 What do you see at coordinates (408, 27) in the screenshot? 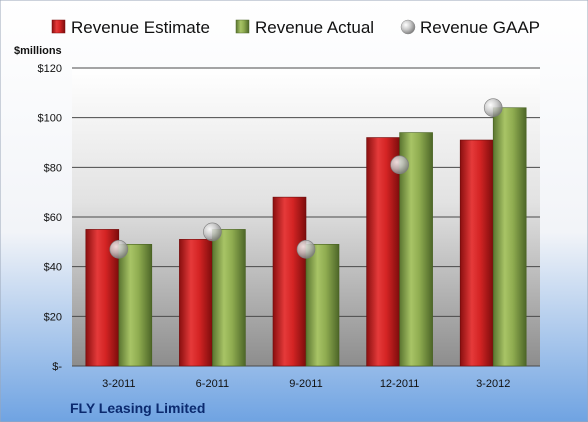
I see `legend-marker-revenue-gaap` at bounding box center [408, 27].